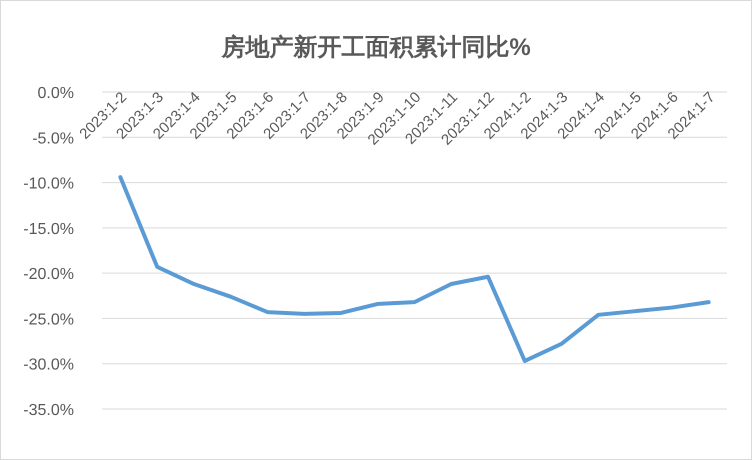 This screenshot has height=460, width=752. Describe the element at coordinates (56, 93) in the screenshot. I see `y-tick-label: 0.0%` at that location.